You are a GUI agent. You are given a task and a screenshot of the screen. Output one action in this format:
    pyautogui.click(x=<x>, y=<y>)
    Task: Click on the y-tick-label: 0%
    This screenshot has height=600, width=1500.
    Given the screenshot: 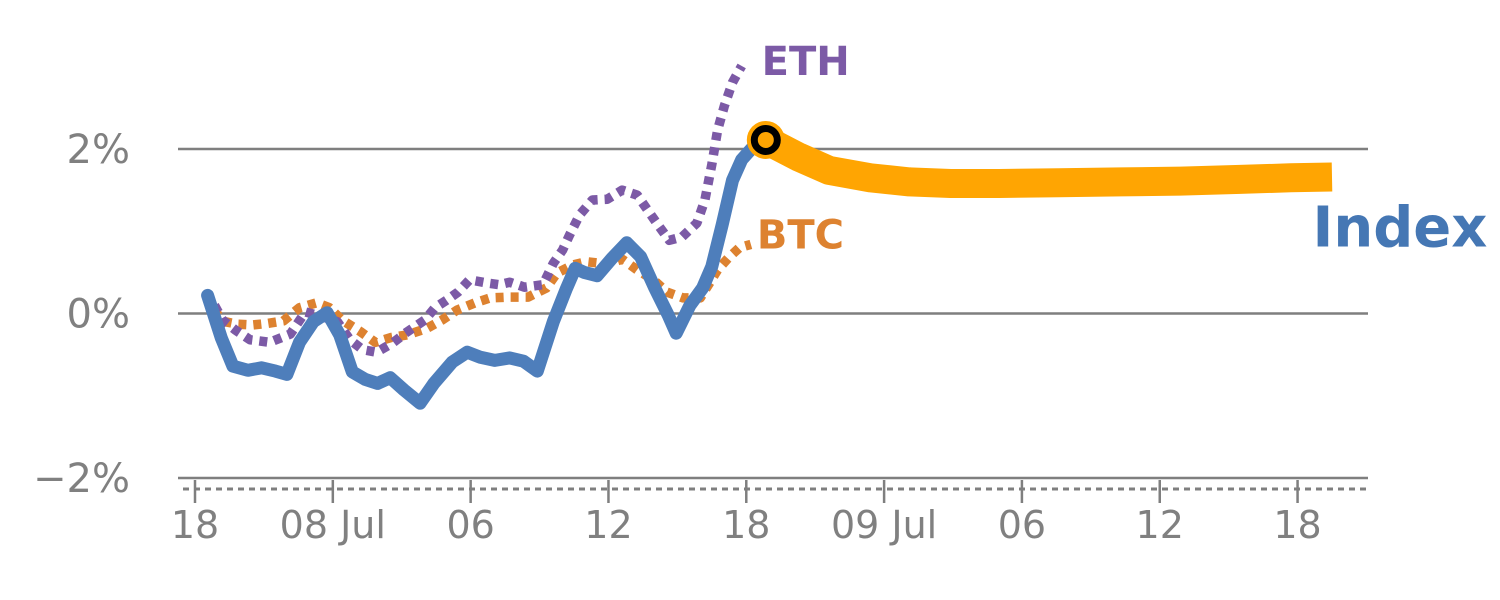 What is the action you would take?
    pyautogui.click(x=98, y=315)
    